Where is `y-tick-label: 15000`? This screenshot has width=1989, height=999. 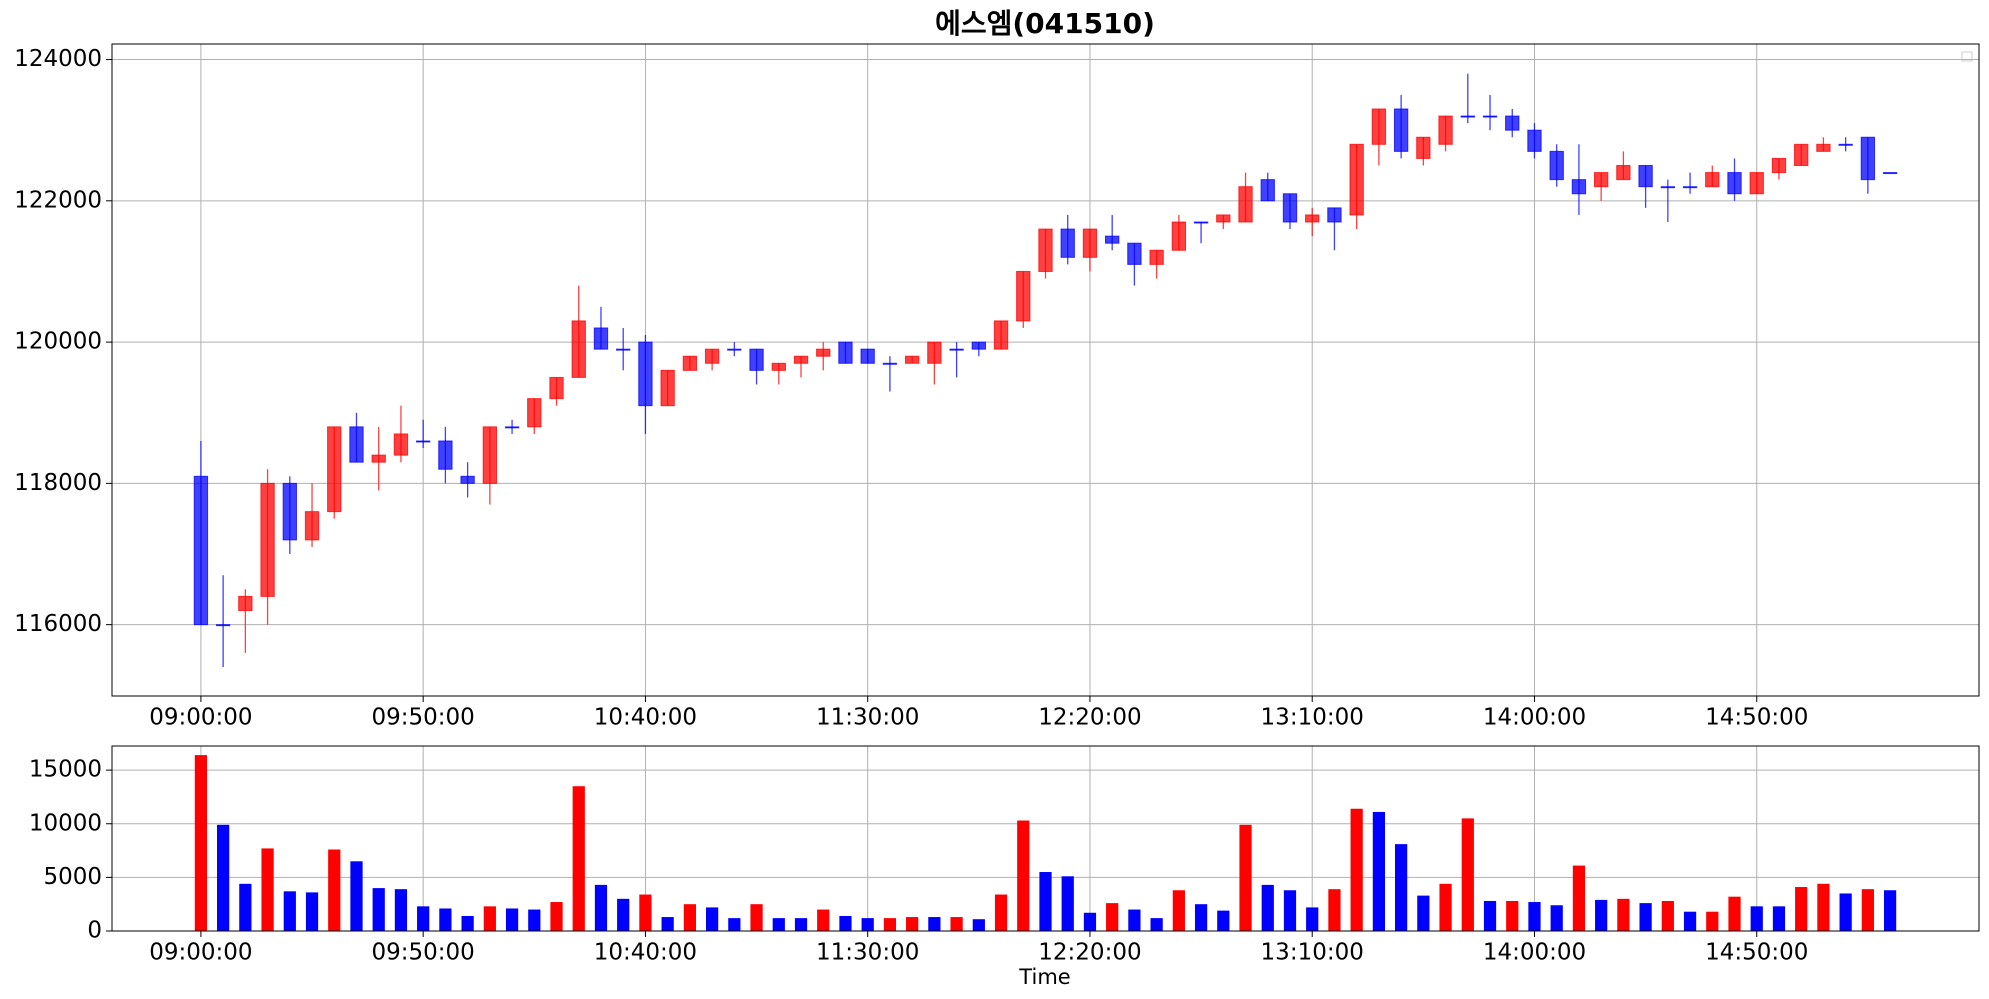
y-tick-label: 15000 is located at coordinates (65, 770).